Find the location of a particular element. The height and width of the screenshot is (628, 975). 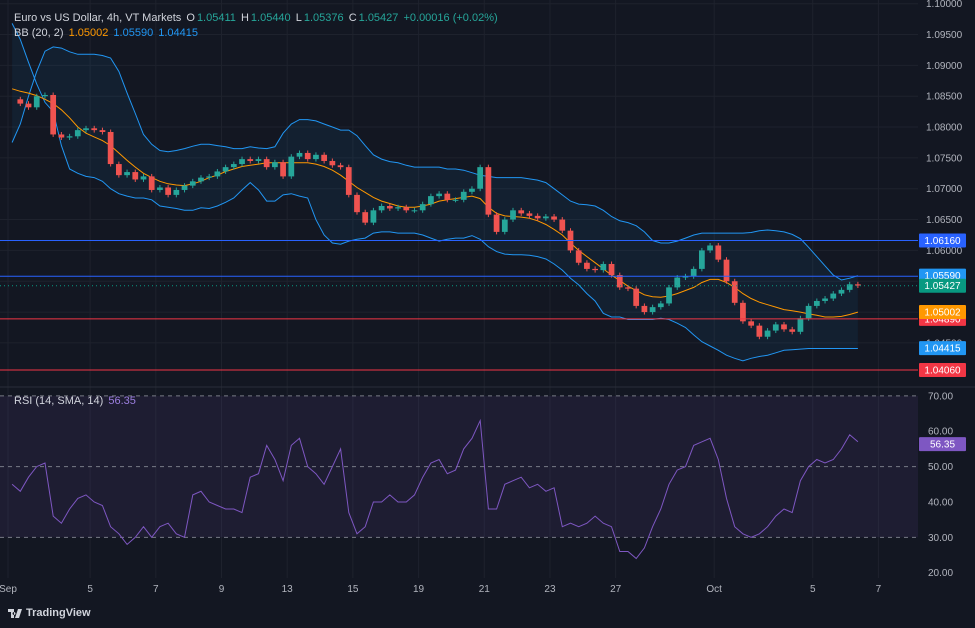

symbol-title: Euro vs US Dollar, 4h, VT Markets is located at coordinates (98, 18).